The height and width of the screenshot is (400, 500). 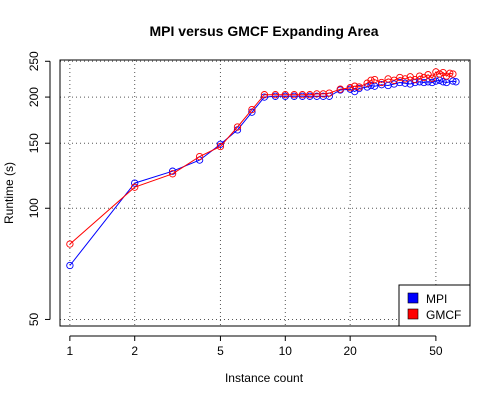 I want to click on y-axis: 50 100 150 200 250, so click(x=39, y=188).